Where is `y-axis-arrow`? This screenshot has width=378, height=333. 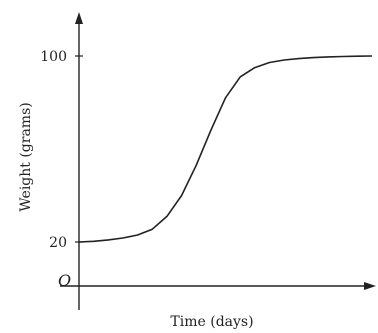
y-axis-arrow is located at coordinates (79, 18).